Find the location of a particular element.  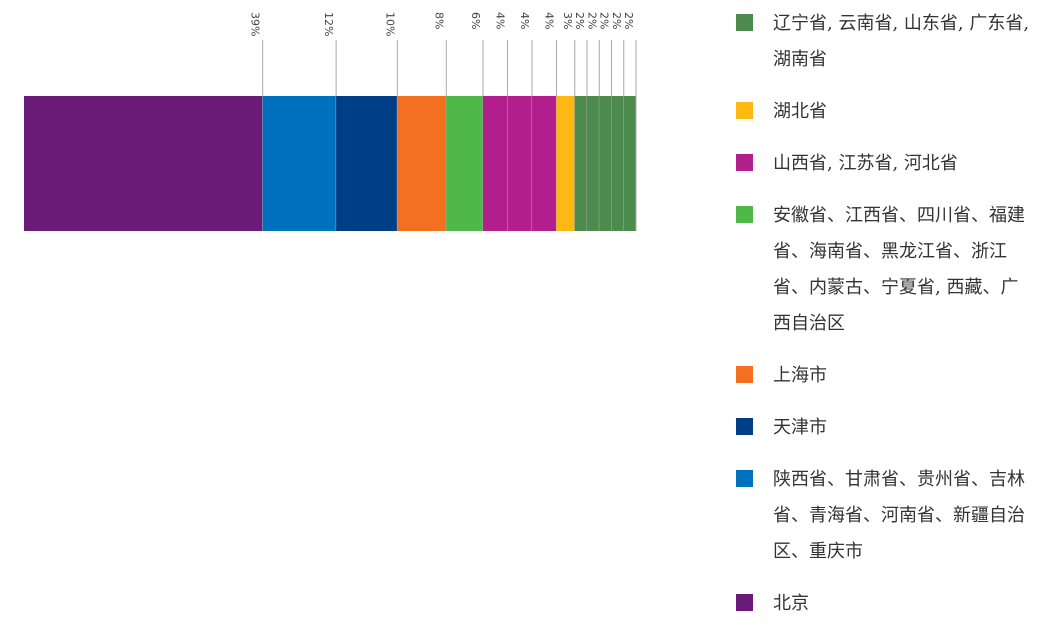

value-label: 3% is located at coordinates (567, 20).